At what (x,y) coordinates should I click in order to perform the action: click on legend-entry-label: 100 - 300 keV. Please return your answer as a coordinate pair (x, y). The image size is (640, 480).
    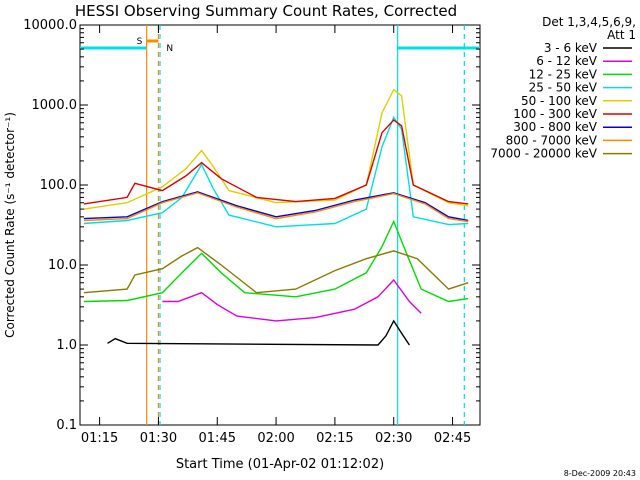
    Looking at the image, I should click on (555, 114).